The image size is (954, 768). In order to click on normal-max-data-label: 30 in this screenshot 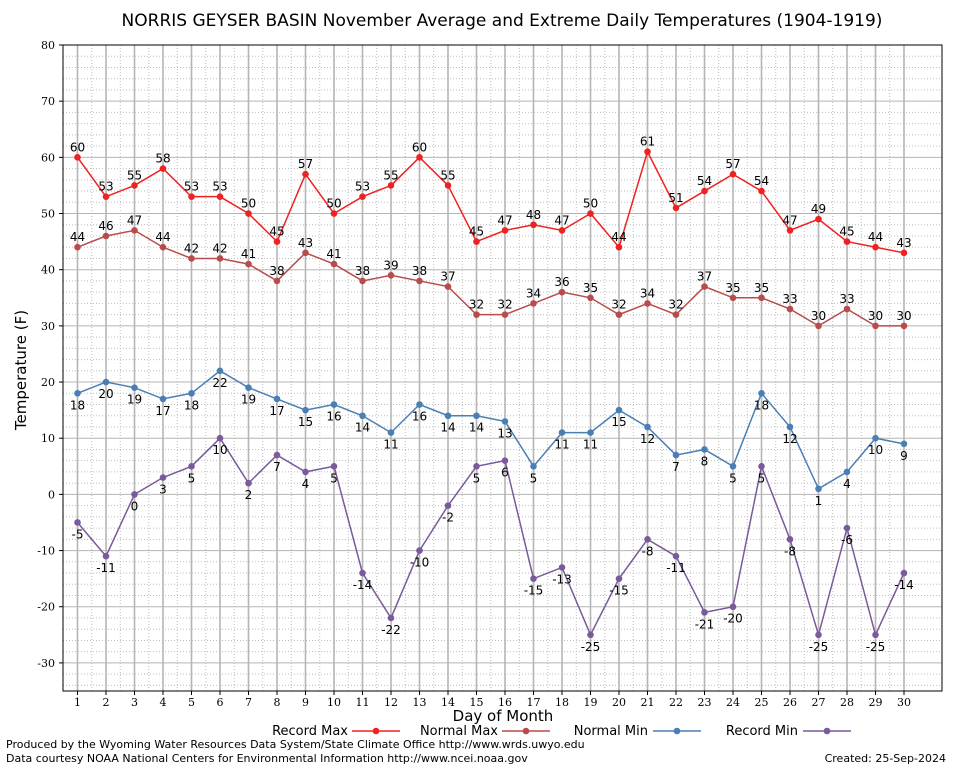, I will do `click(875, 316)`.